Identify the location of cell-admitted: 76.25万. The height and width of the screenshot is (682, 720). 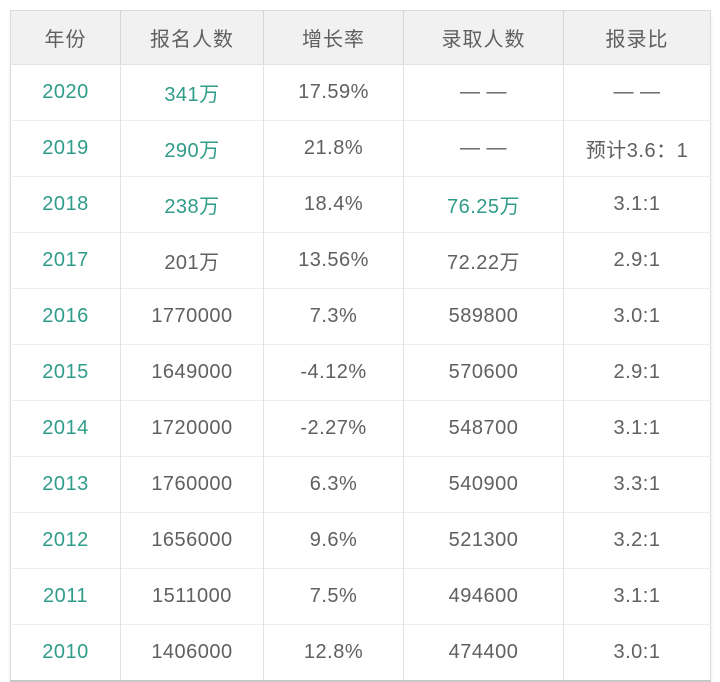
(483, 204).